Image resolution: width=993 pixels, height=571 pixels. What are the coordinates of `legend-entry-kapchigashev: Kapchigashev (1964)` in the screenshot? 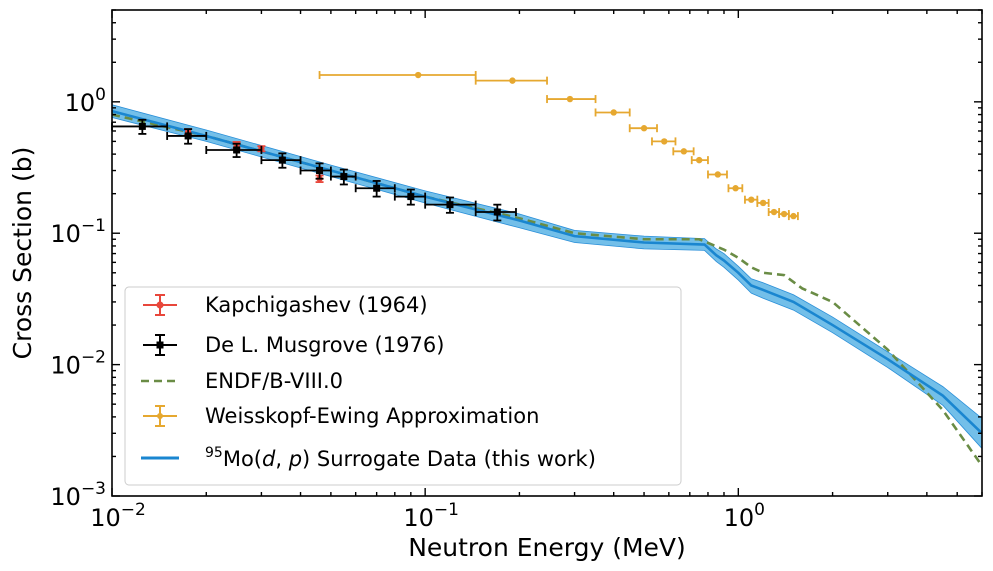 It's located at (285, 305).